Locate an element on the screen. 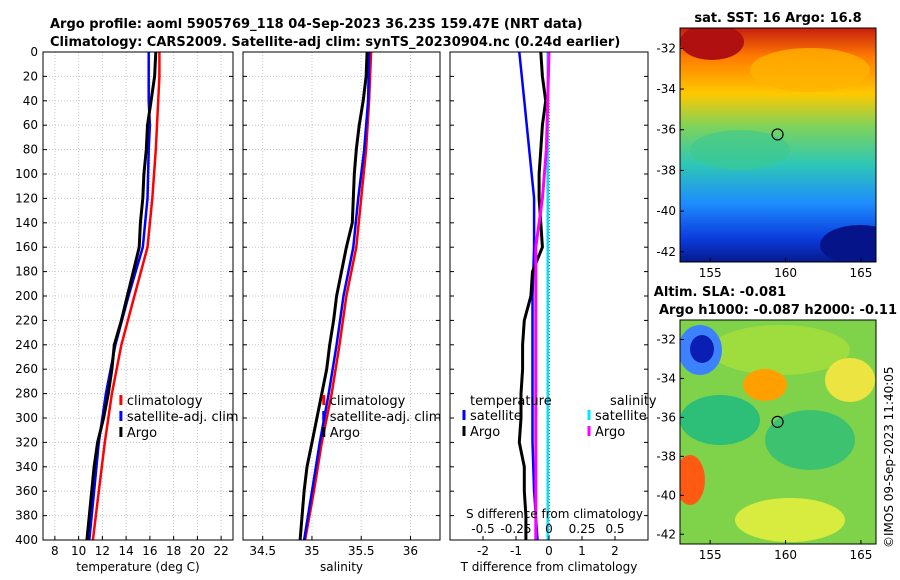 The image size is (900, 580). depth-tick-label: 240 is located at coordinates (26, 345).